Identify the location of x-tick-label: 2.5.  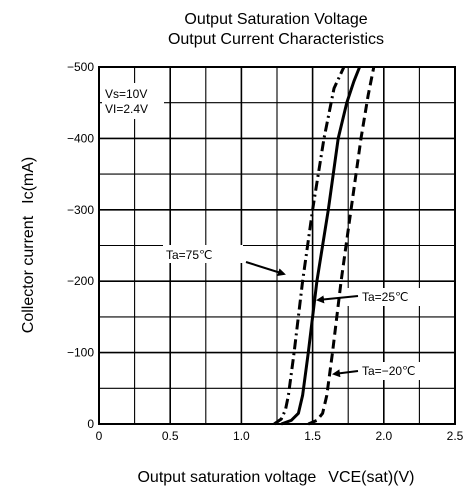
(455, 436).